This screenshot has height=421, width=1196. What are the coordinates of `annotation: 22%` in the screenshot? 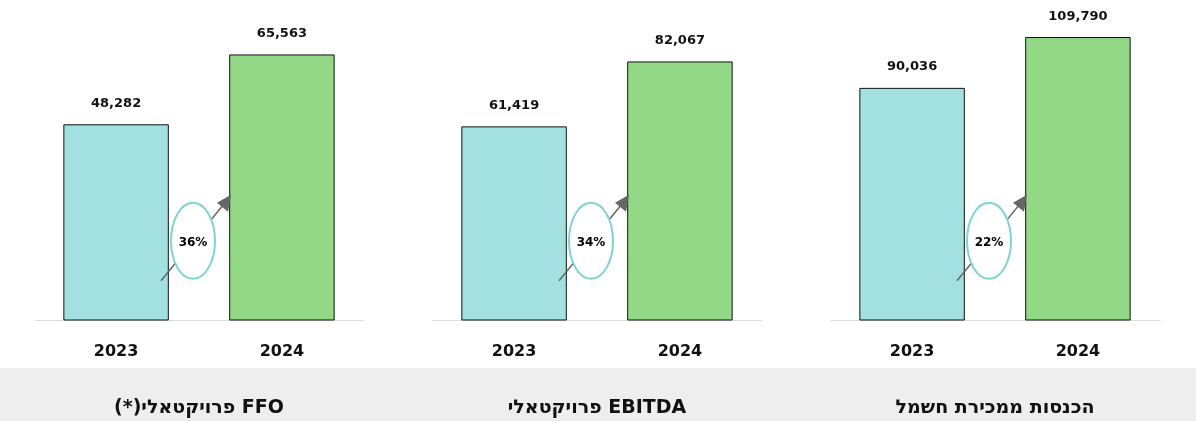 It's located at (989, 241).